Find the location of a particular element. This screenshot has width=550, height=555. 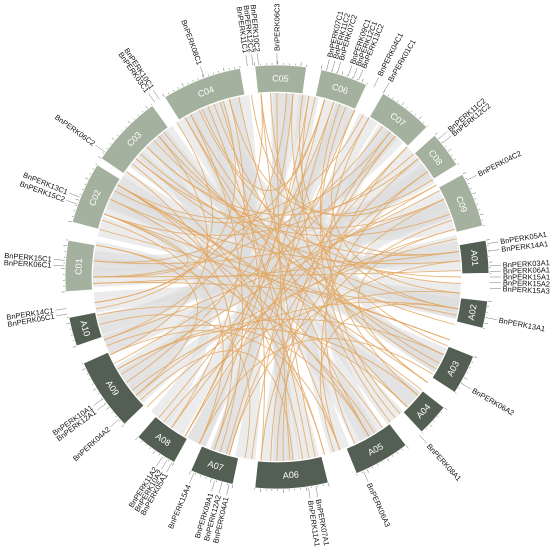

chromosome-C01 is located at coordinates (80, 266).